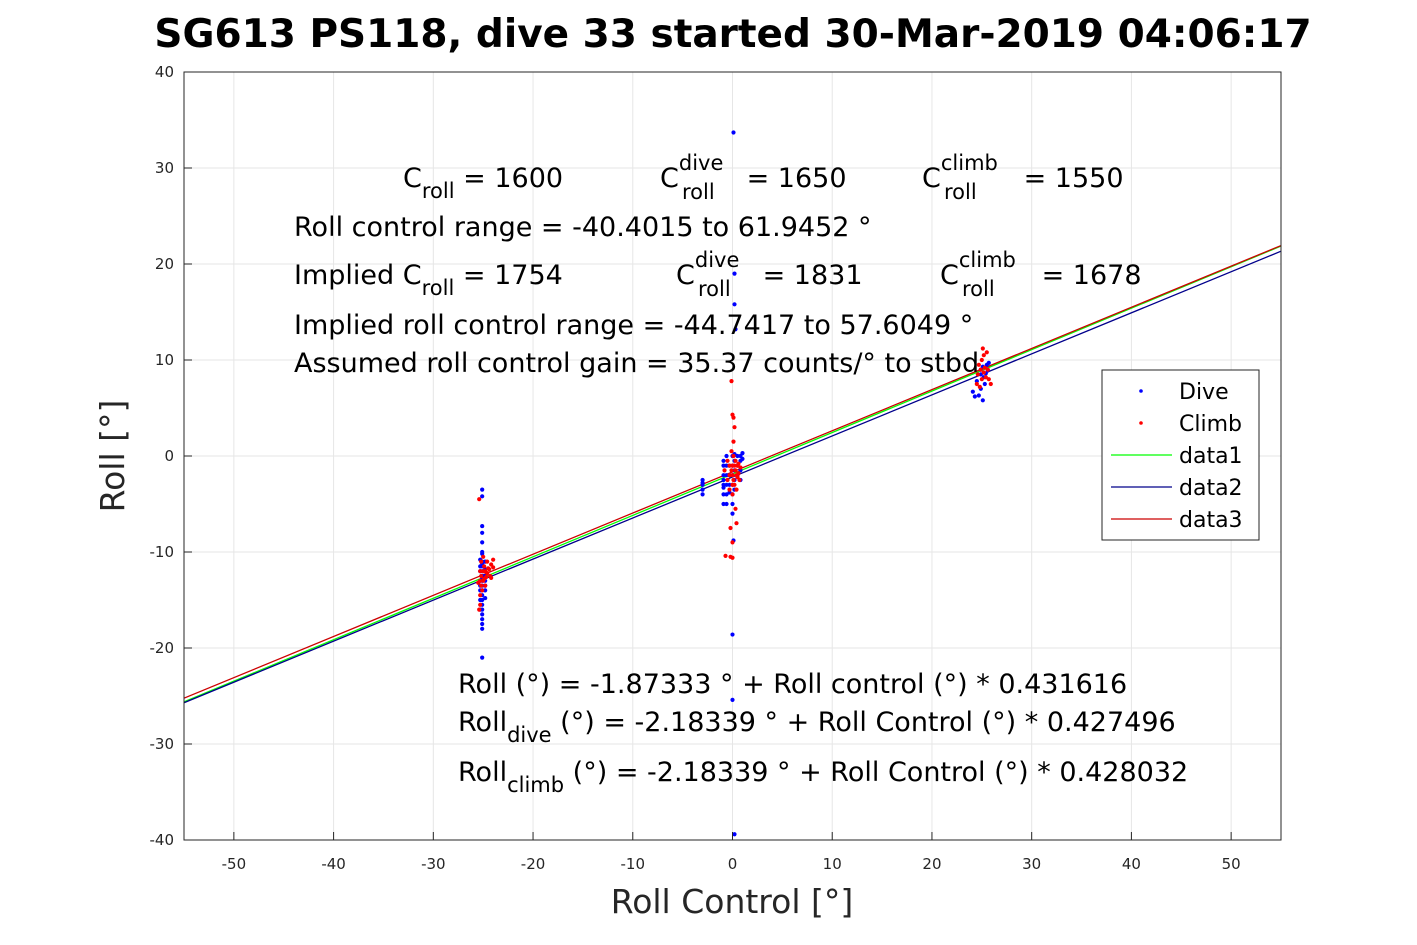 This screenshot has width=1417, height=945. Describe the element at coordinates (162, 552) in the screenshot. I see `y-tick-label: -10` at that location.